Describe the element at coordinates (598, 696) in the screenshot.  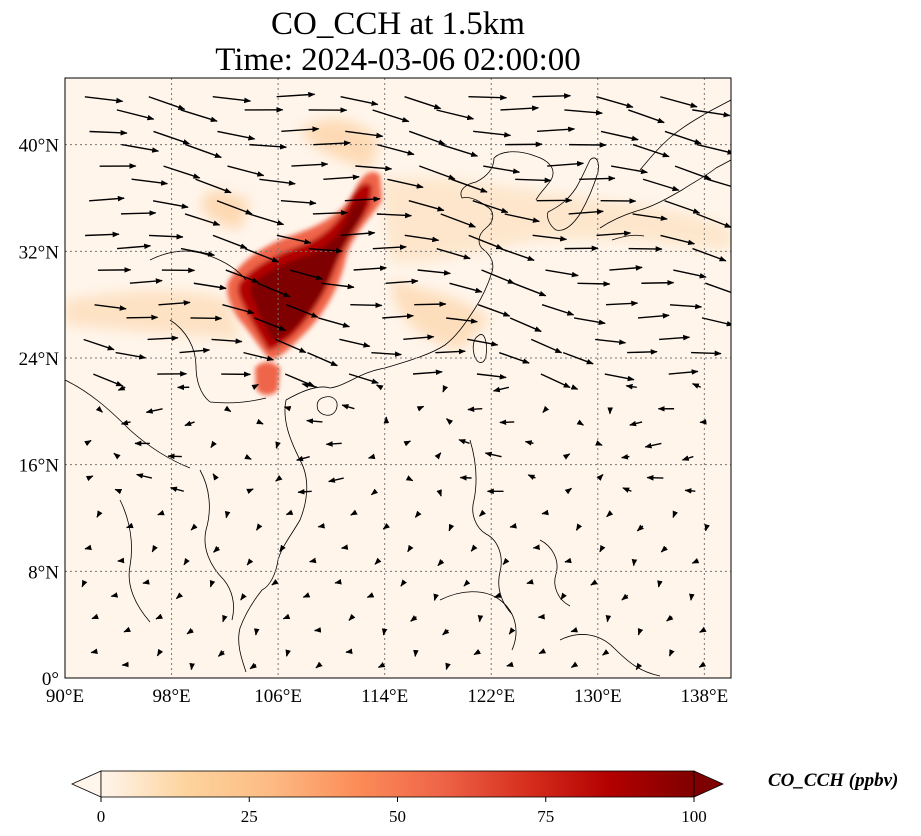
I see `x-tick-label: 130°E` at that location.